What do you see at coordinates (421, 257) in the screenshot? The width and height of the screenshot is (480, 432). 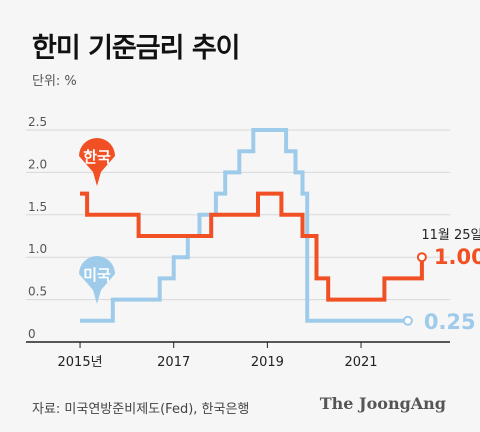 I see `series-end-marker-korea` at bounding box center [421, 257].